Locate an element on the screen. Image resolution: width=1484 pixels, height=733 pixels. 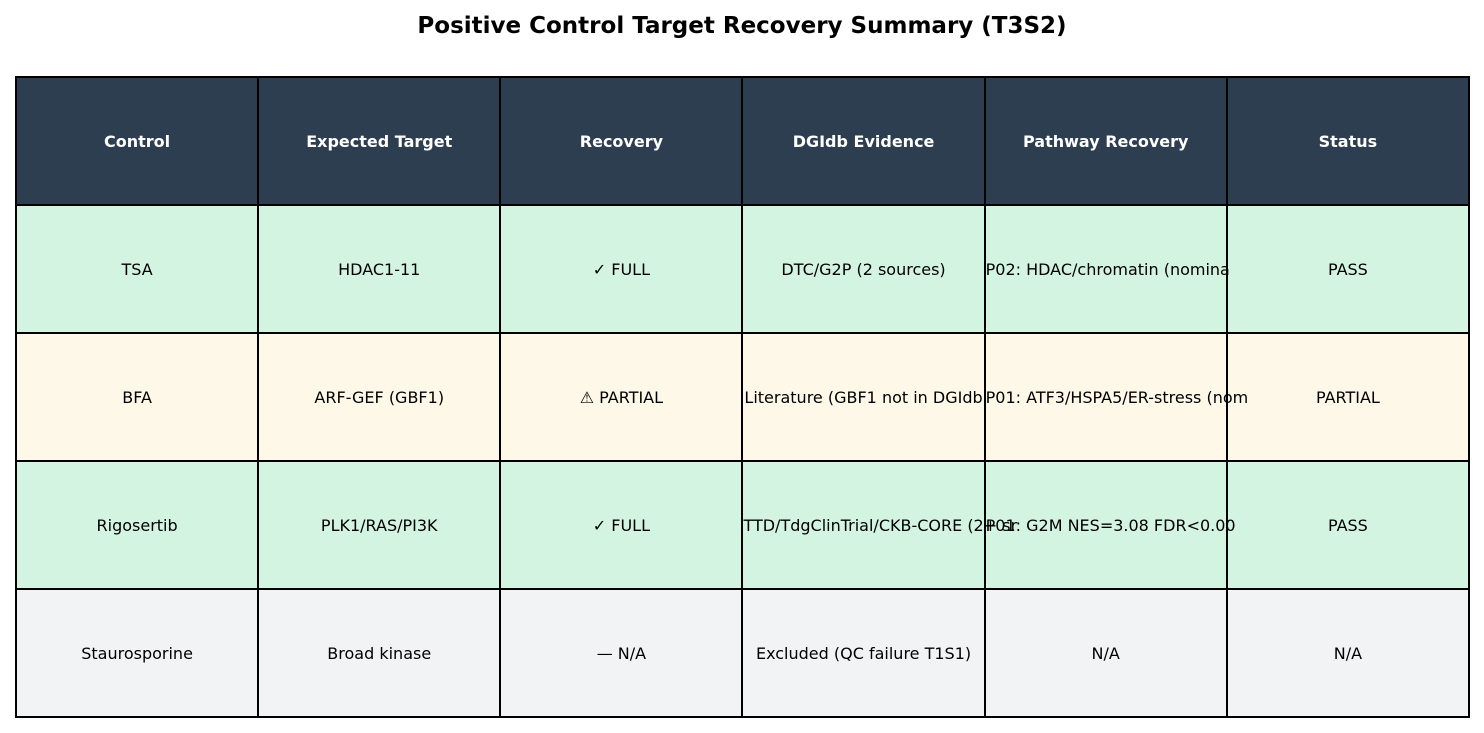
cell-dgidb-evidence: Excluded (QC failure T1S1) is located at coordinates (863, 653).